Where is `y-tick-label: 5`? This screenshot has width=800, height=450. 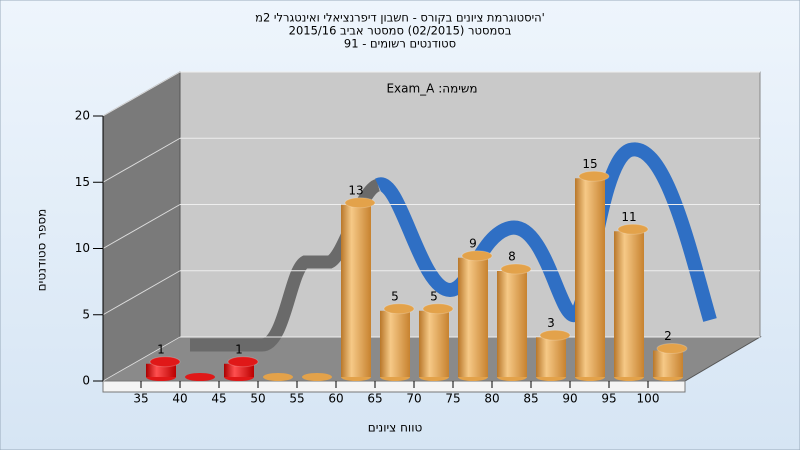 y-tick-label: 5 is located at coordinates (86, 314).